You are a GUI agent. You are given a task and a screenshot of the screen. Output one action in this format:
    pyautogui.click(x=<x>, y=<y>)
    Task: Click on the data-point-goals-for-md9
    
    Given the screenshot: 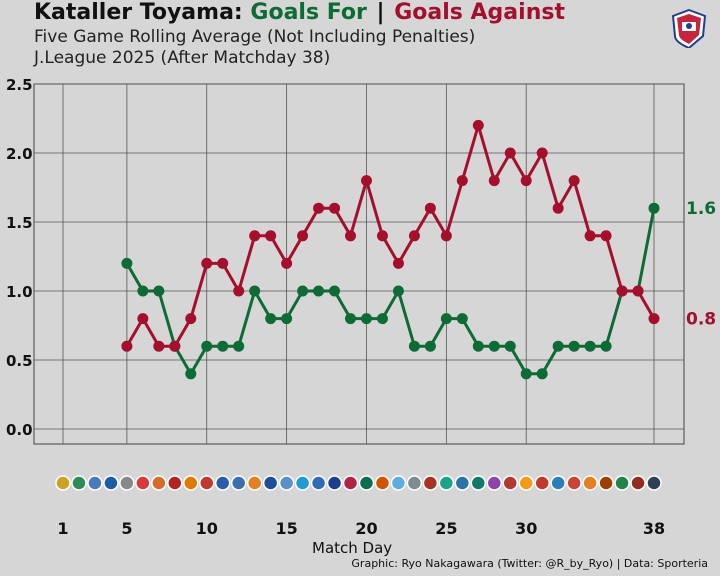 What is the action you would take?
    pyautogui.click(x=191, y=374)
    